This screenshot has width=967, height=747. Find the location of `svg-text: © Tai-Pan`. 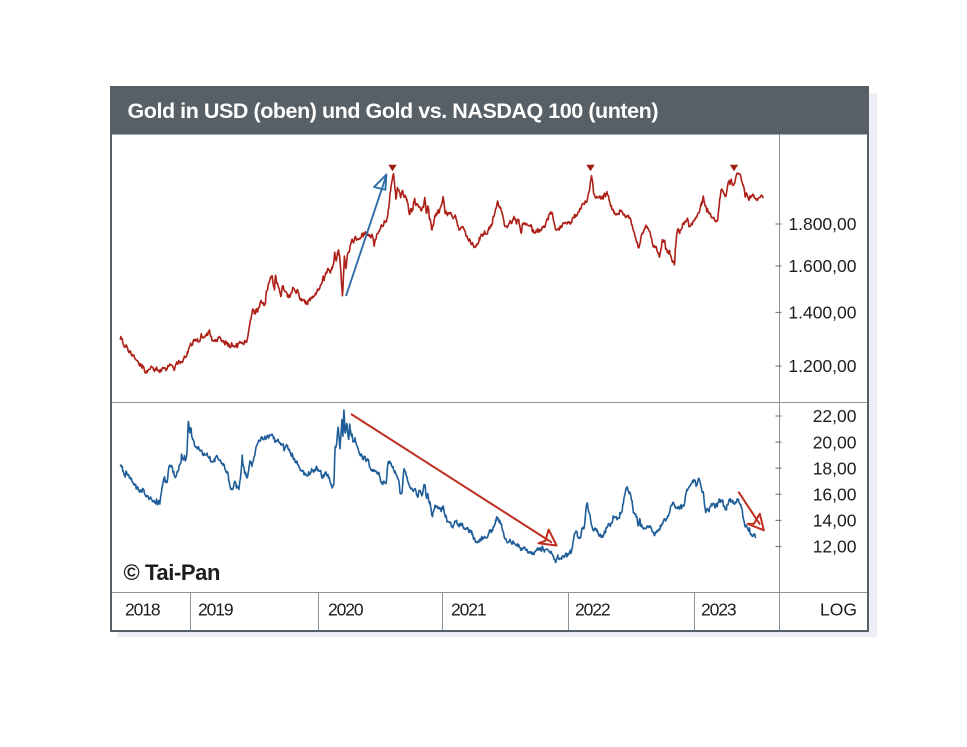

svg-text: © Tai-Pan is located at coordinates (172, 572).